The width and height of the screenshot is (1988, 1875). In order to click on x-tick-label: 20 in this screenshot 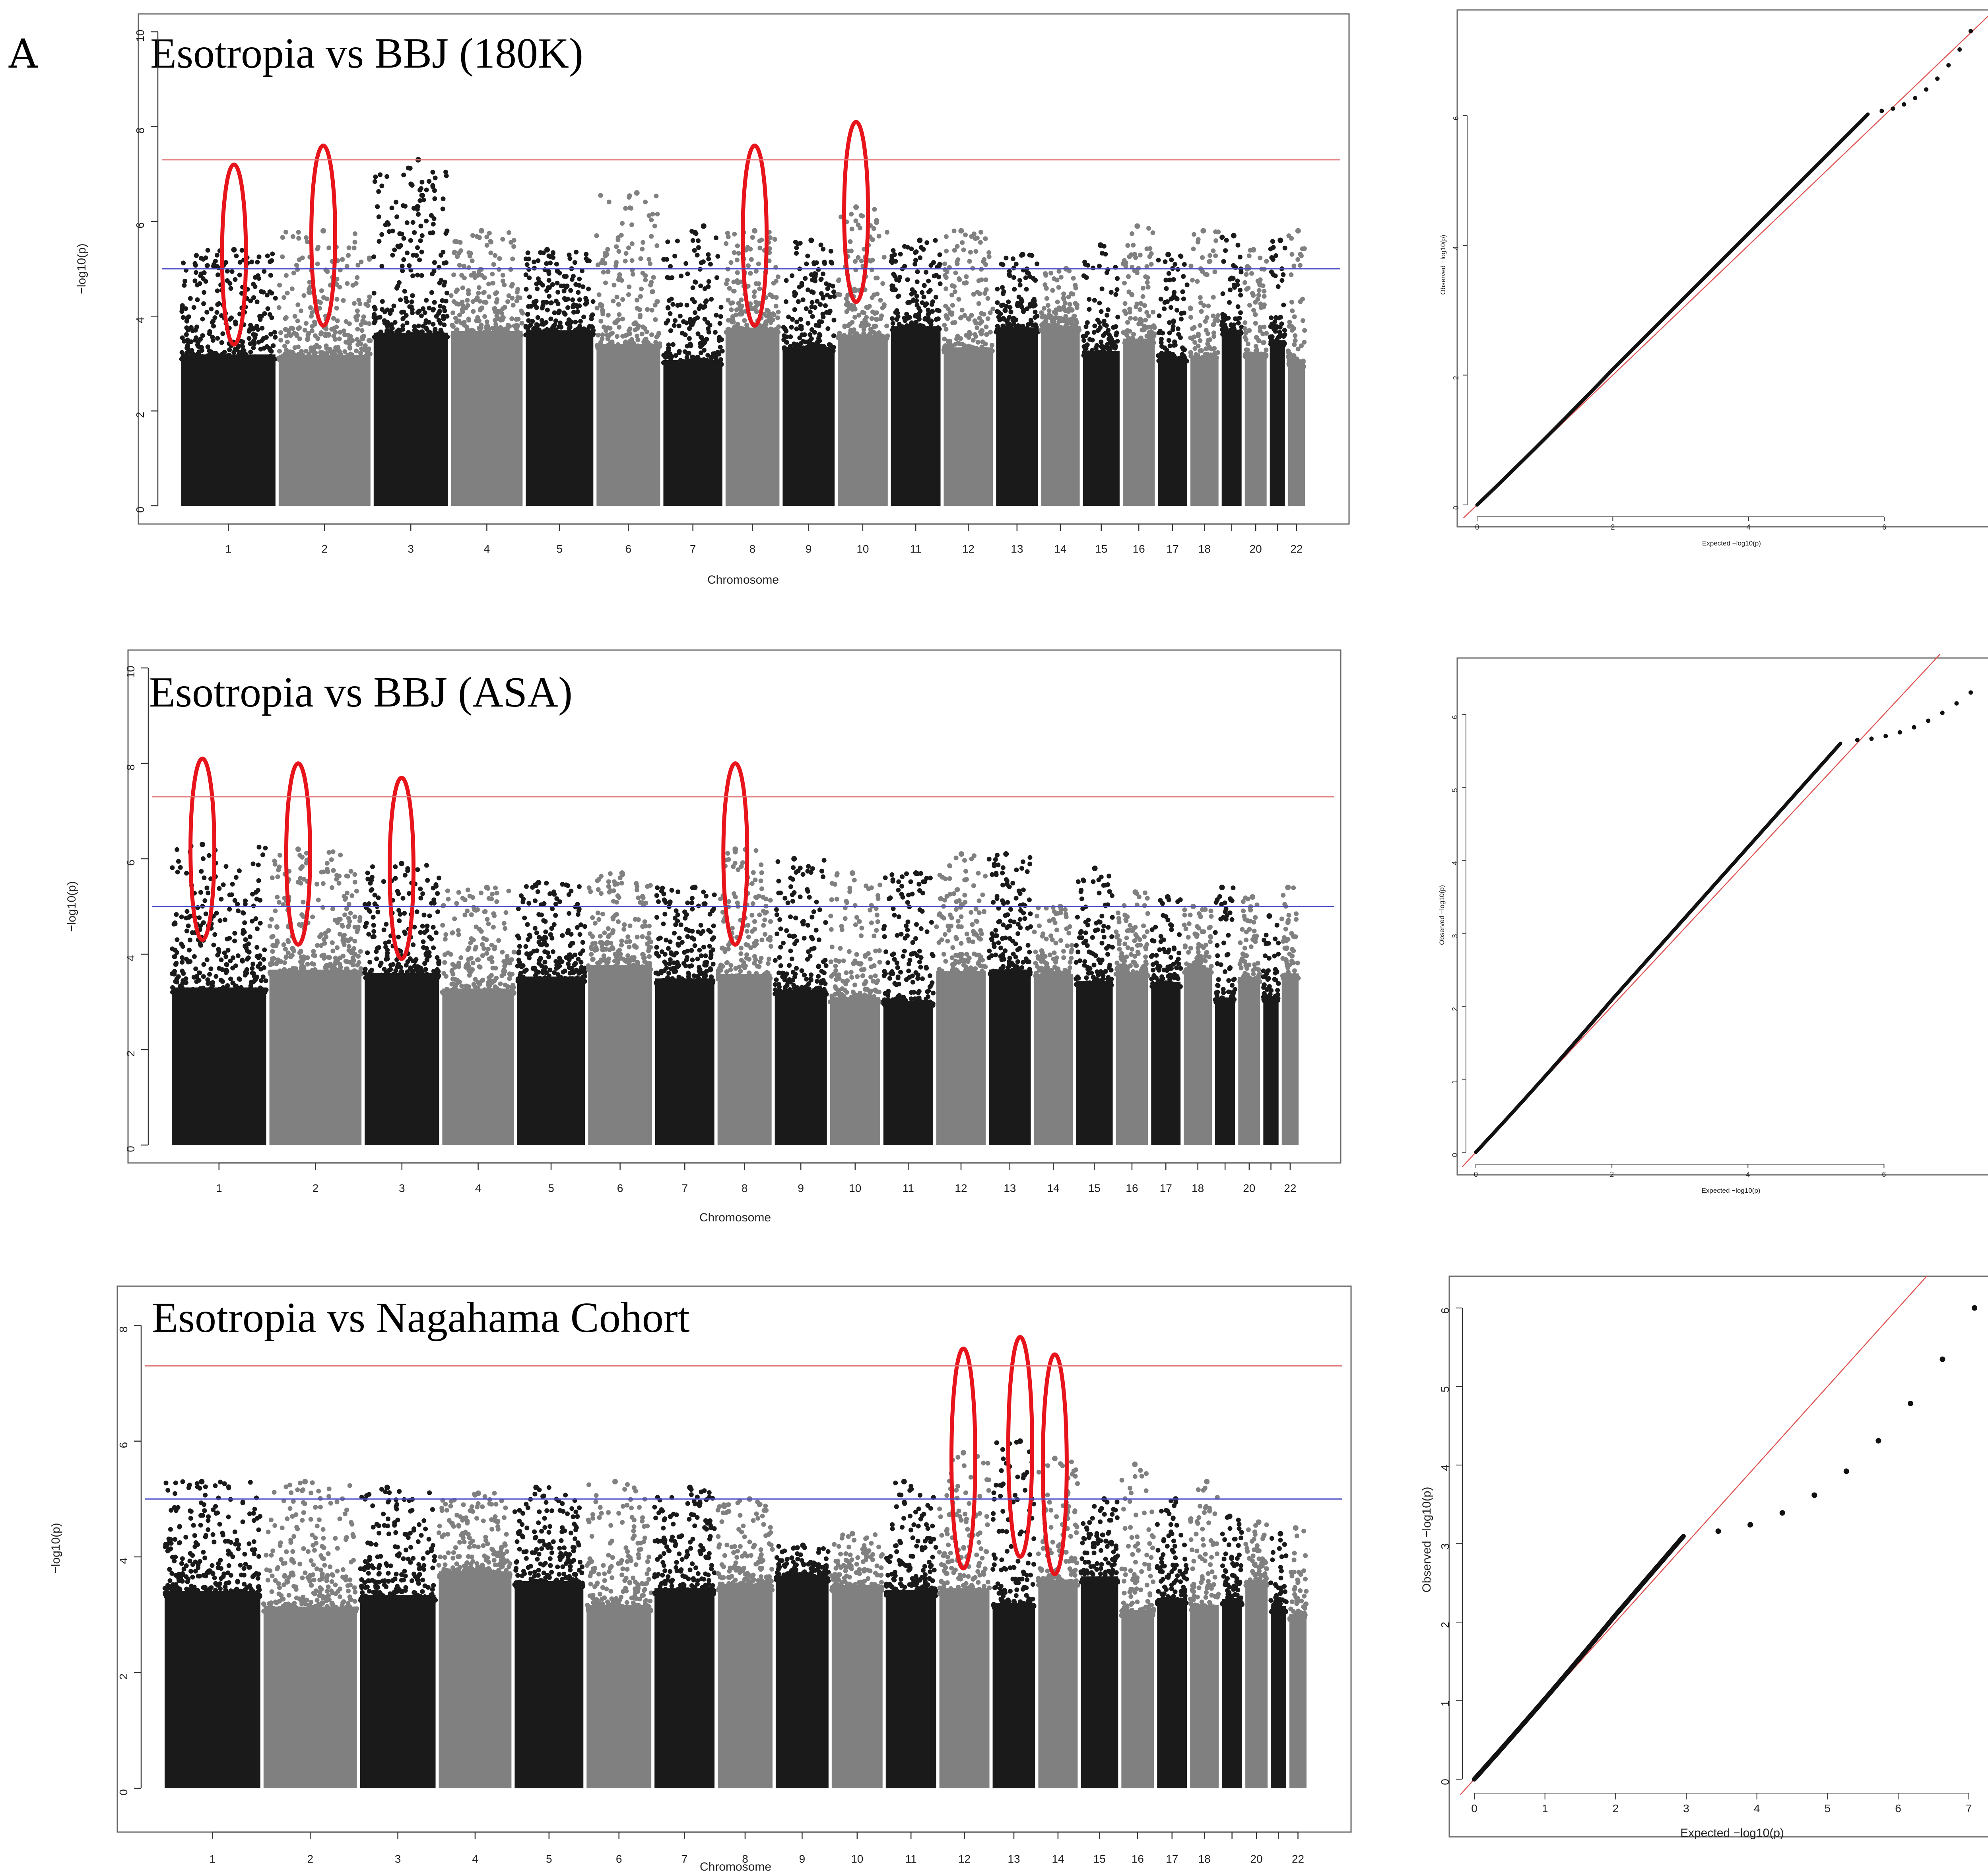, I will do `click(1256, 549)`.